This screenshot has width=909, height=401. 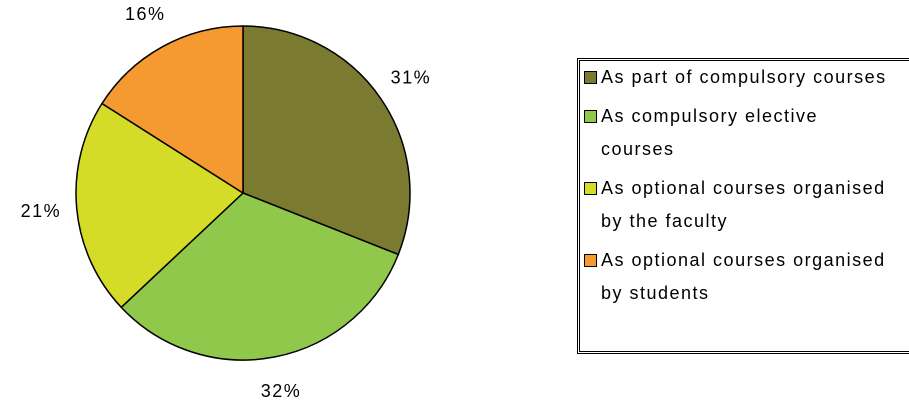 What do you see at coordinates (281, 391) in the screenshot?
I see `data-label: 32%` at bounding box center [281, 391].